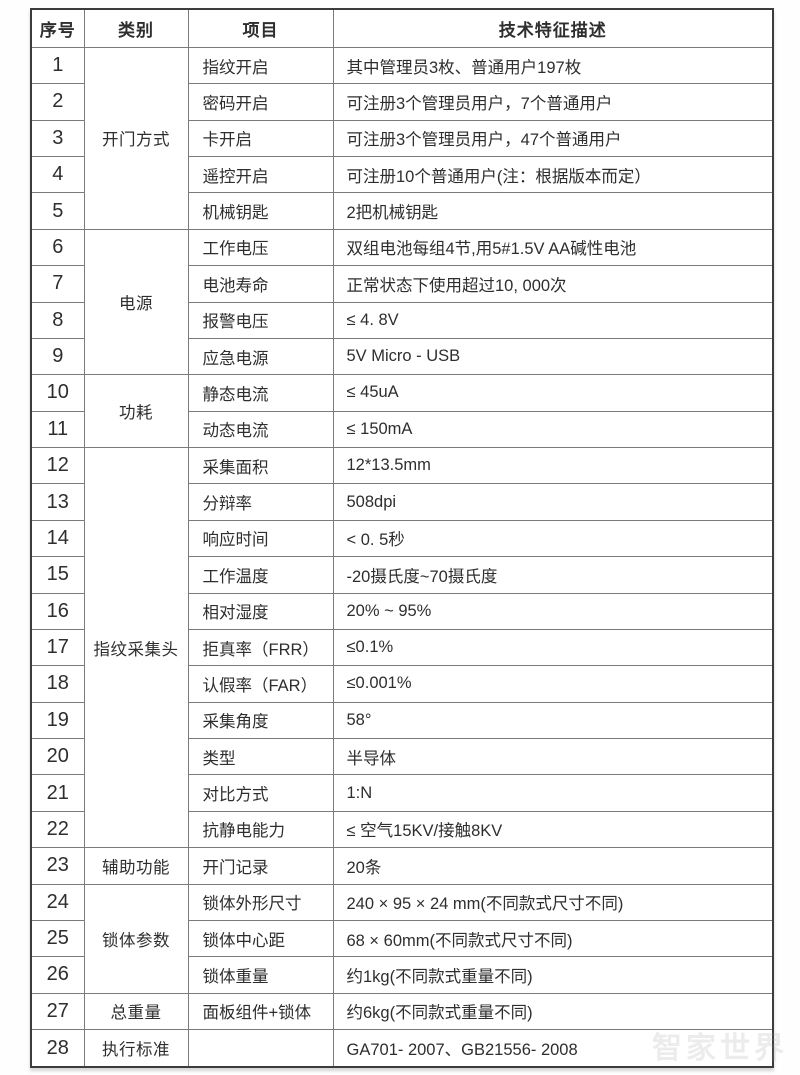 The width and height of the screenshot is (800, 1075). I want to click on desc-cell: ≤0.001%, so click(553, 684).